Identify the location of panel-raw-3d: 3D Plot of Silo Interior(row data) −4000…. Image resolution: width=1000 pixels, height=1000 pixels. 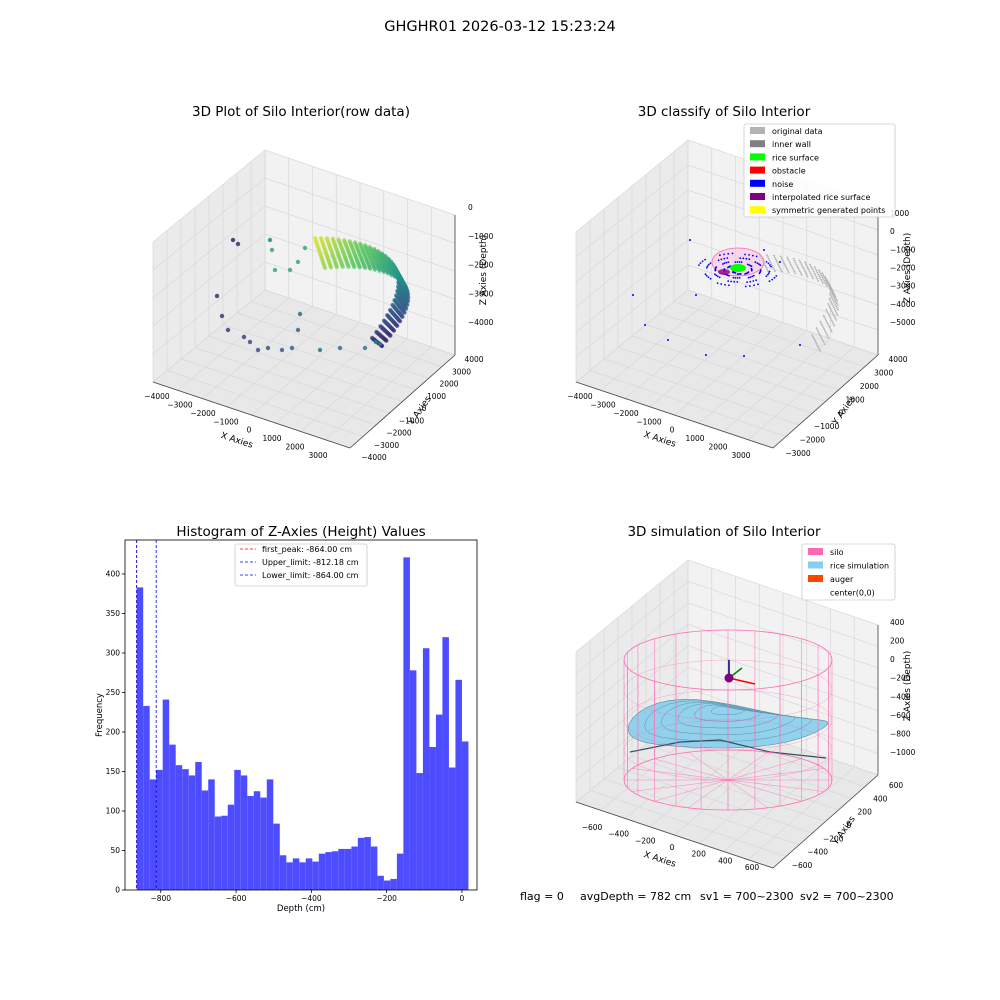
(318, 283).